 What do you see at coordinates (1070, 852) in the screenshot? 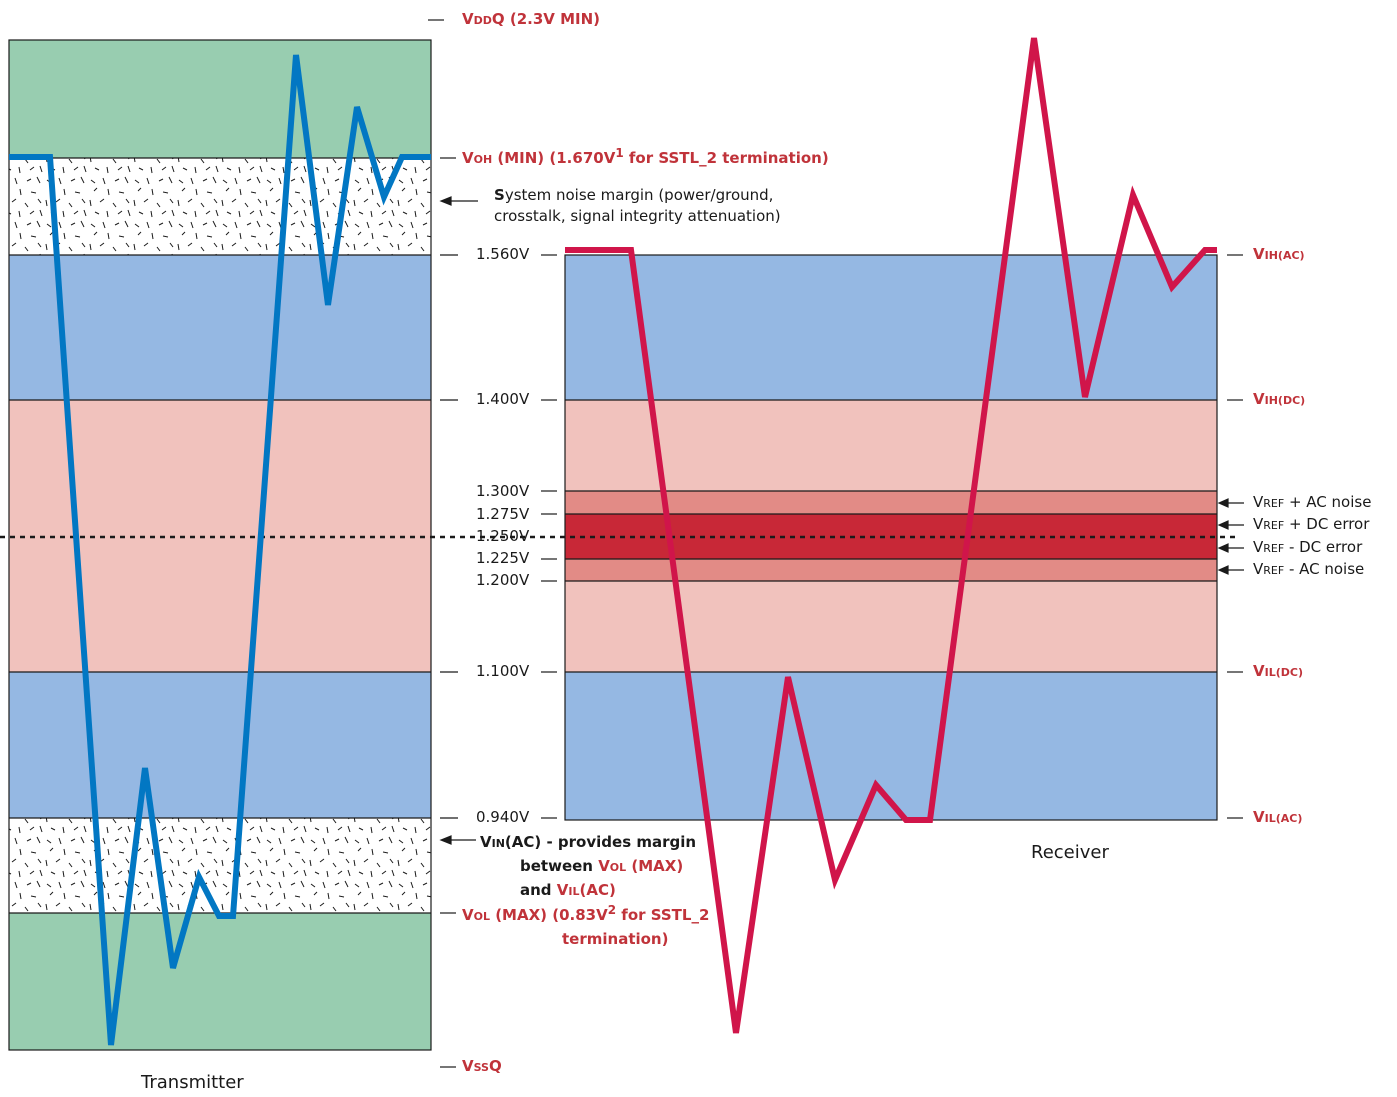
I see `receiver-caption: Receiver` at bounding box center [1070, 852].